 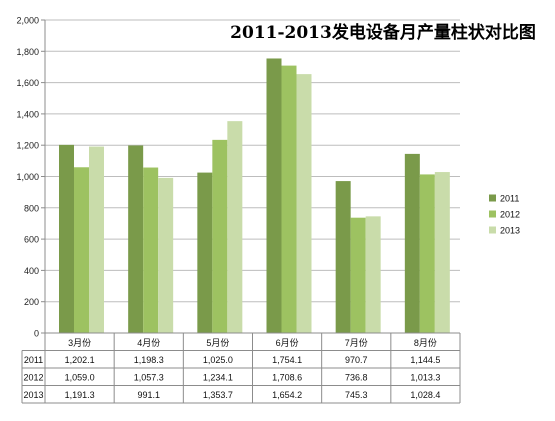 What do you see at coordinates (27, 177) in the screenshot?
I see `y-tick-label: 1,000` at bounding box center [27, 177].